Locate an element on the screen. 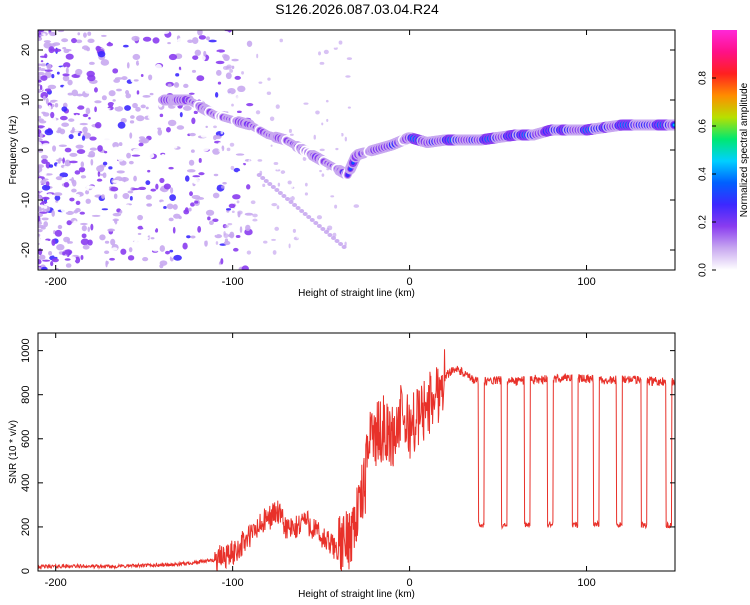 The image size is (750, 605). top-ytick-label: -20 is located at coordinates (26, 250).